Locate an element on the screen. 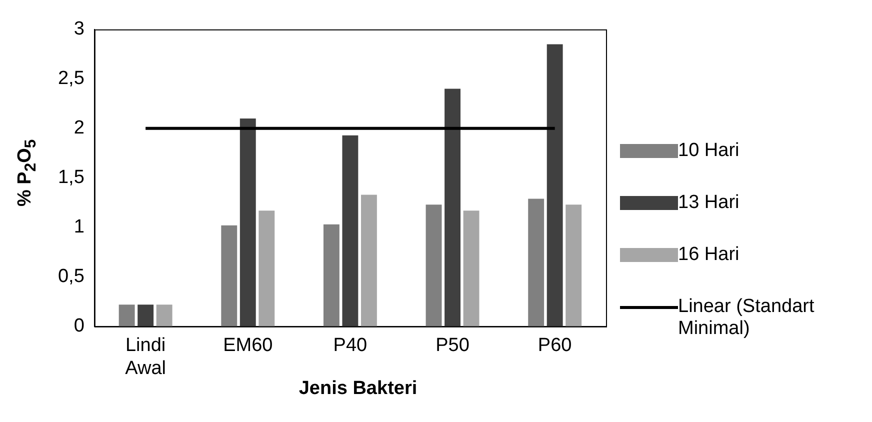  x-axis-title: Jenis Bakteri is located at coordinates (358, 389).